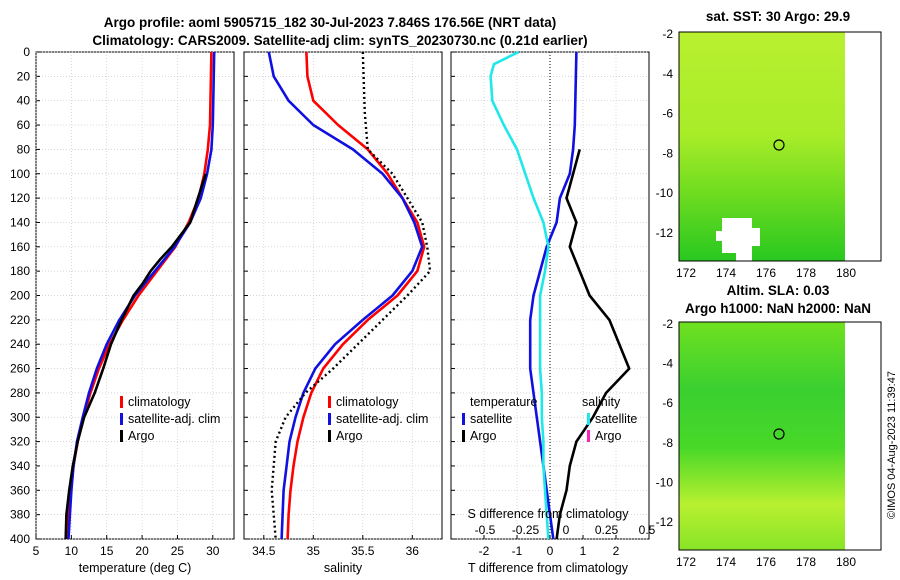  I want to click on depth-tick-label: 160, so click(20, 247).